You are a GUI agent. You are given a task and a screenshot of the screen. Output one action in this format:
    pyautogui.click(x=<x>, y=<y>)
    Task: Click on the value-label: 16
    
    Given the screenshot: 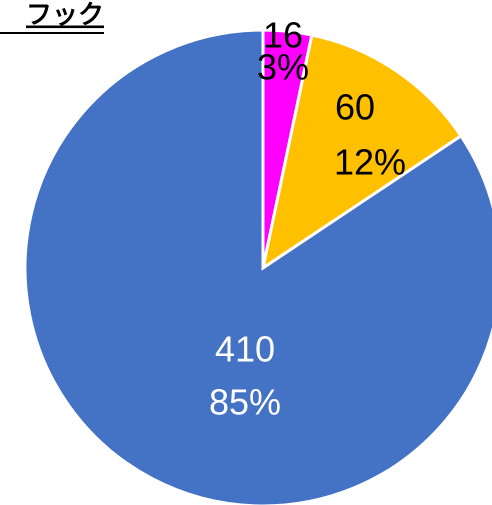 What is the action you would take?
    pyautogui.click(x=283, y=35)
    